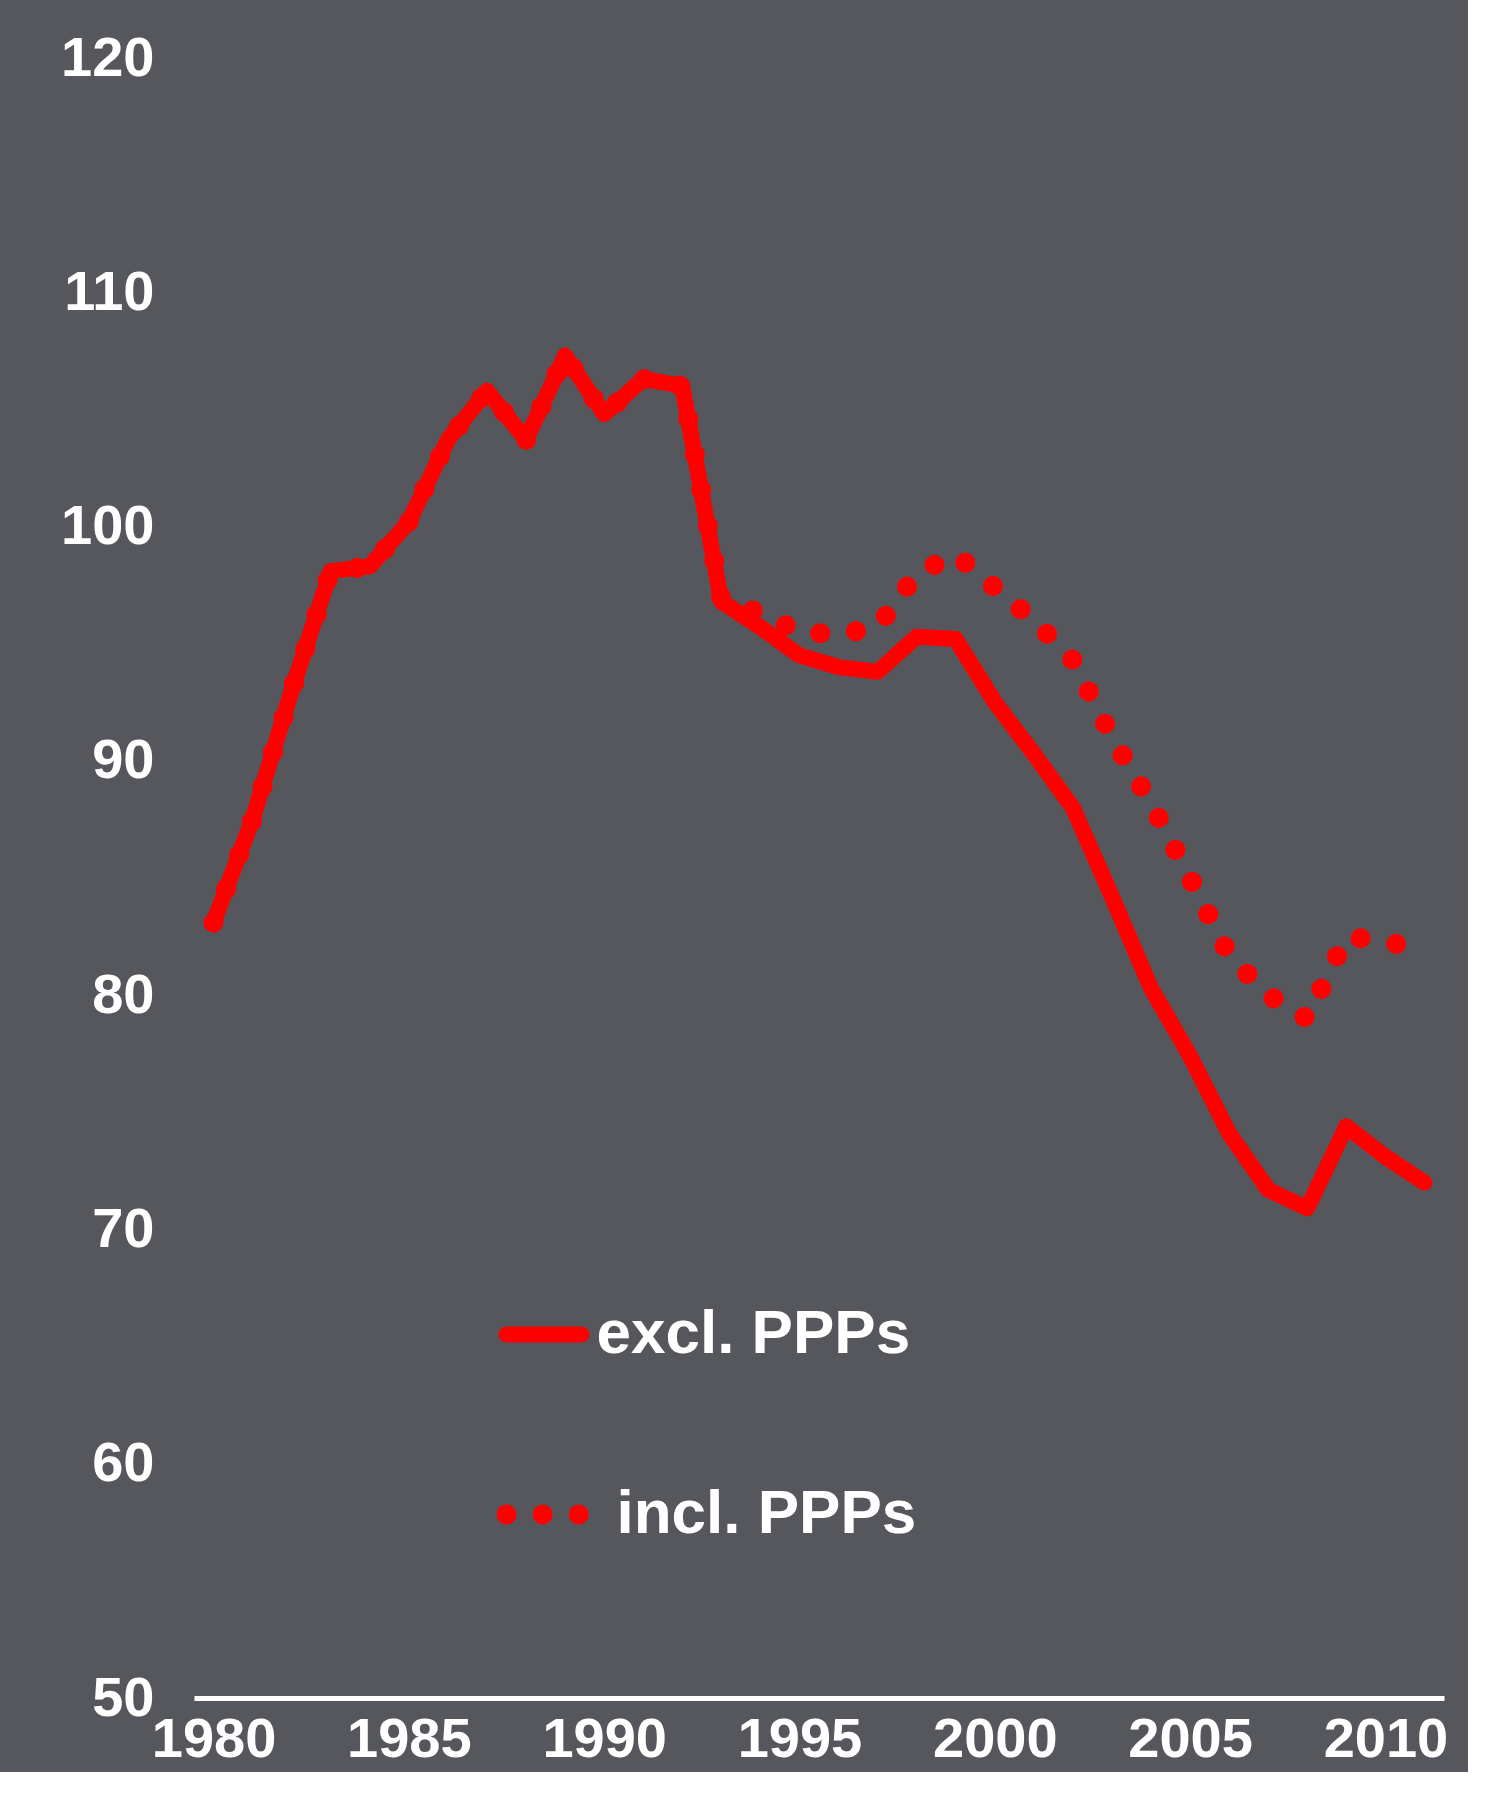 This screenshot has width=1487, height=1816. What do you see at coordinates (604, 1737) in the screenshot?
I see `x-tick-label: 1990` at bounding box center [604, 1737].